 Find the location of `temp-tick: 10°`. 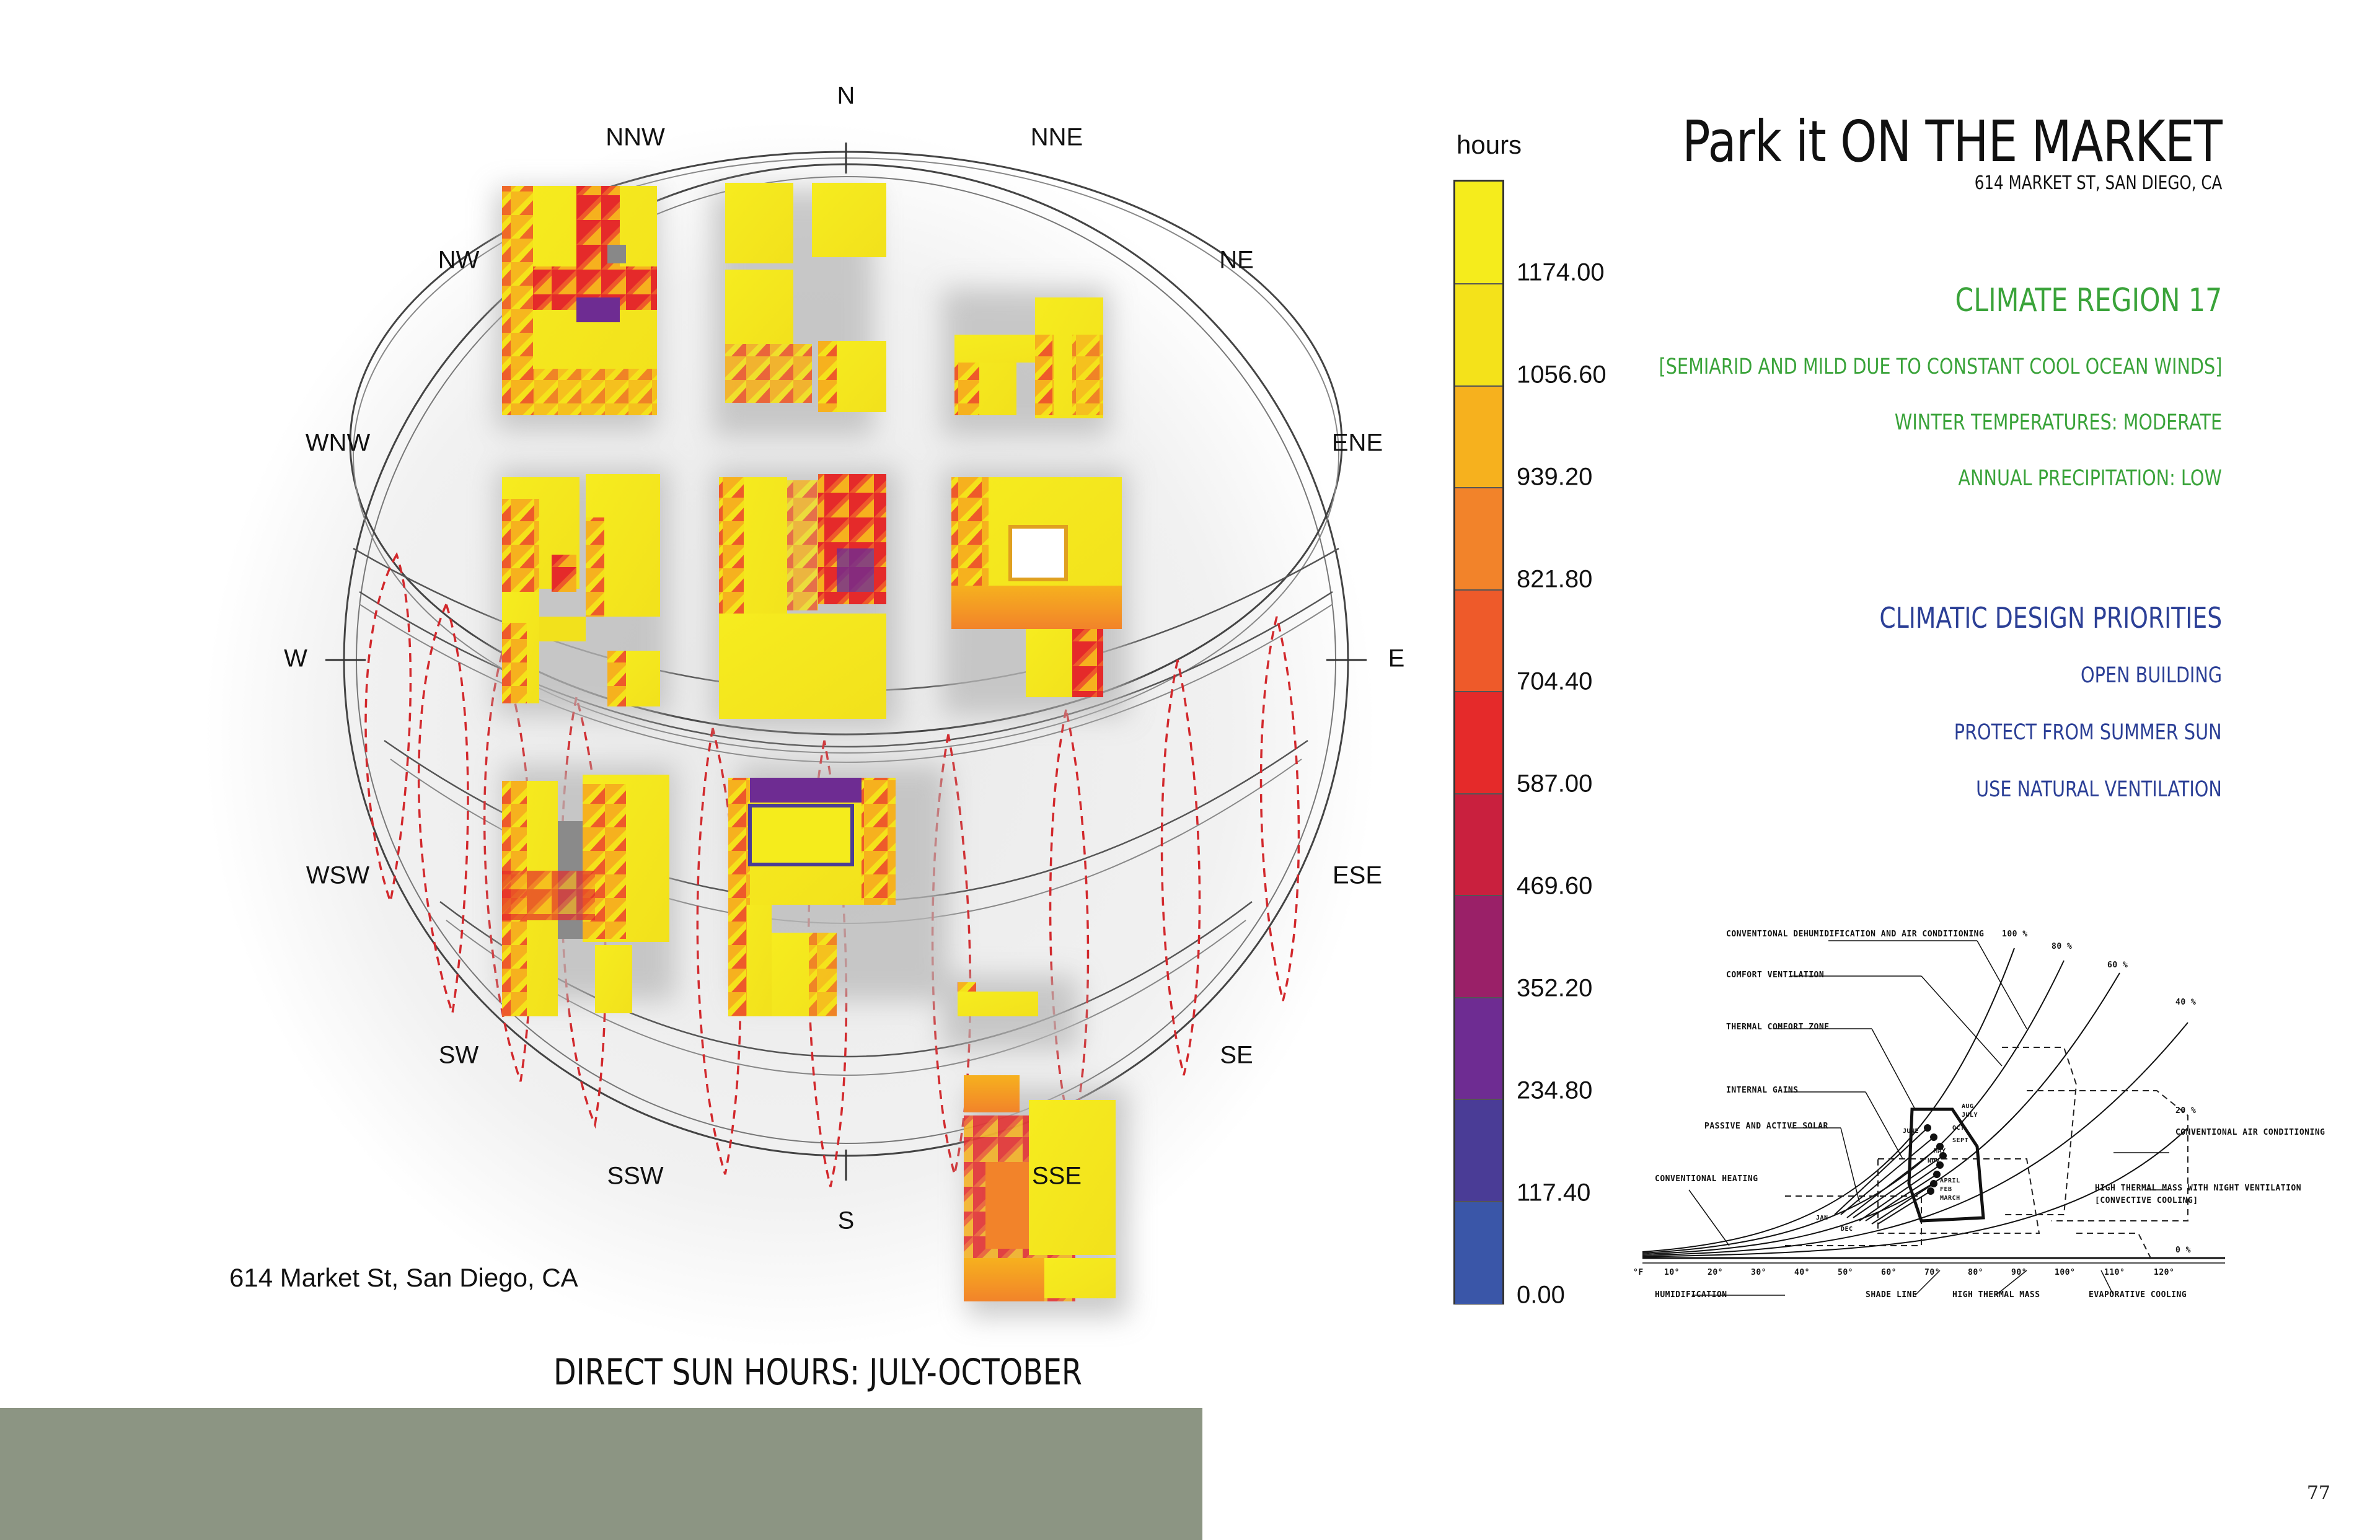

temp-tick: 10° is located at coordinates (1672, 1272).